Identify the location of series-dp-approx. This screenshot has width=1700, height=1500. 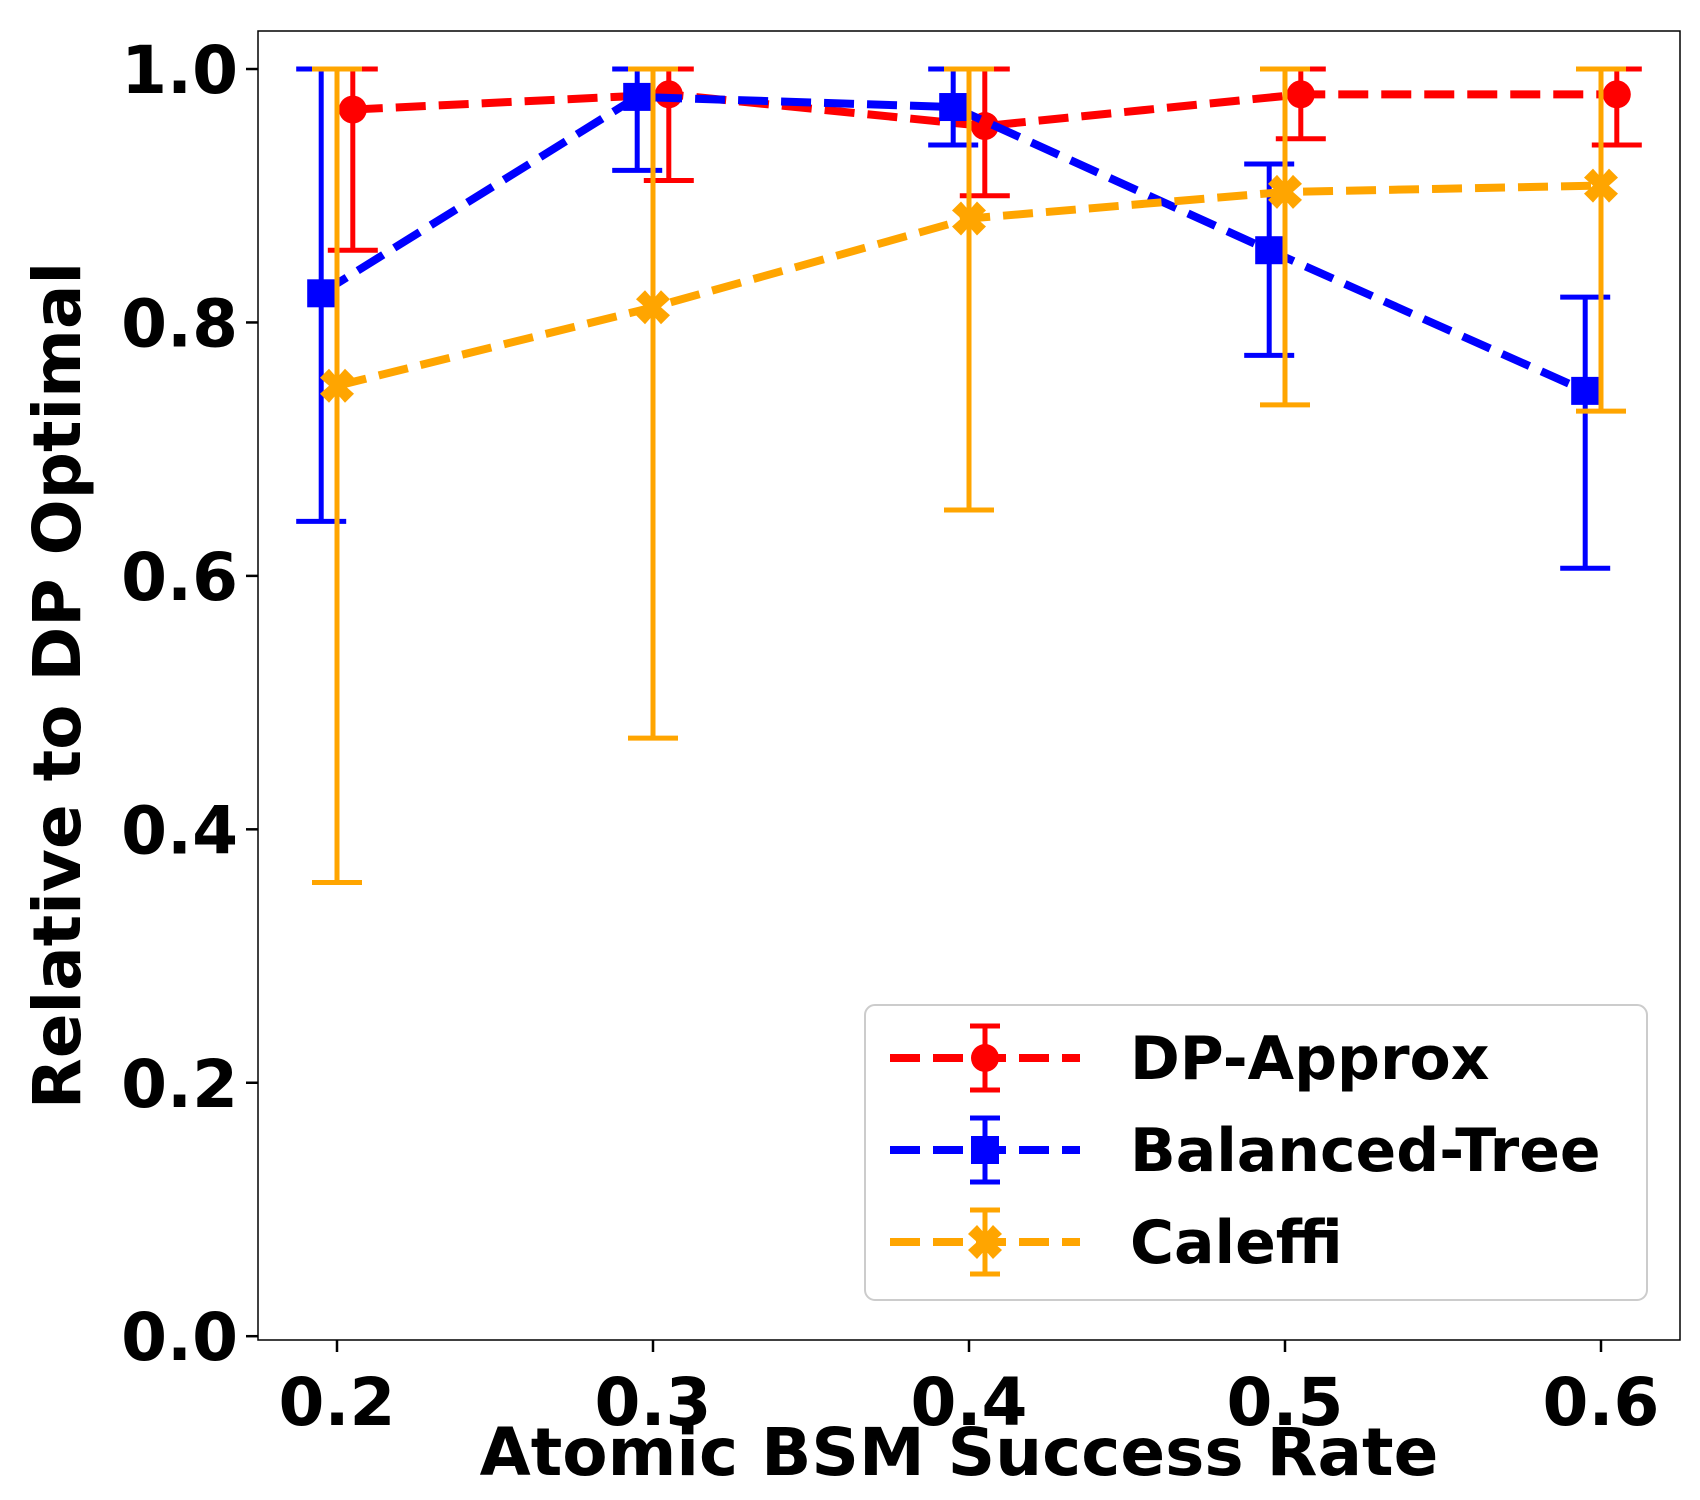
(984, 159).